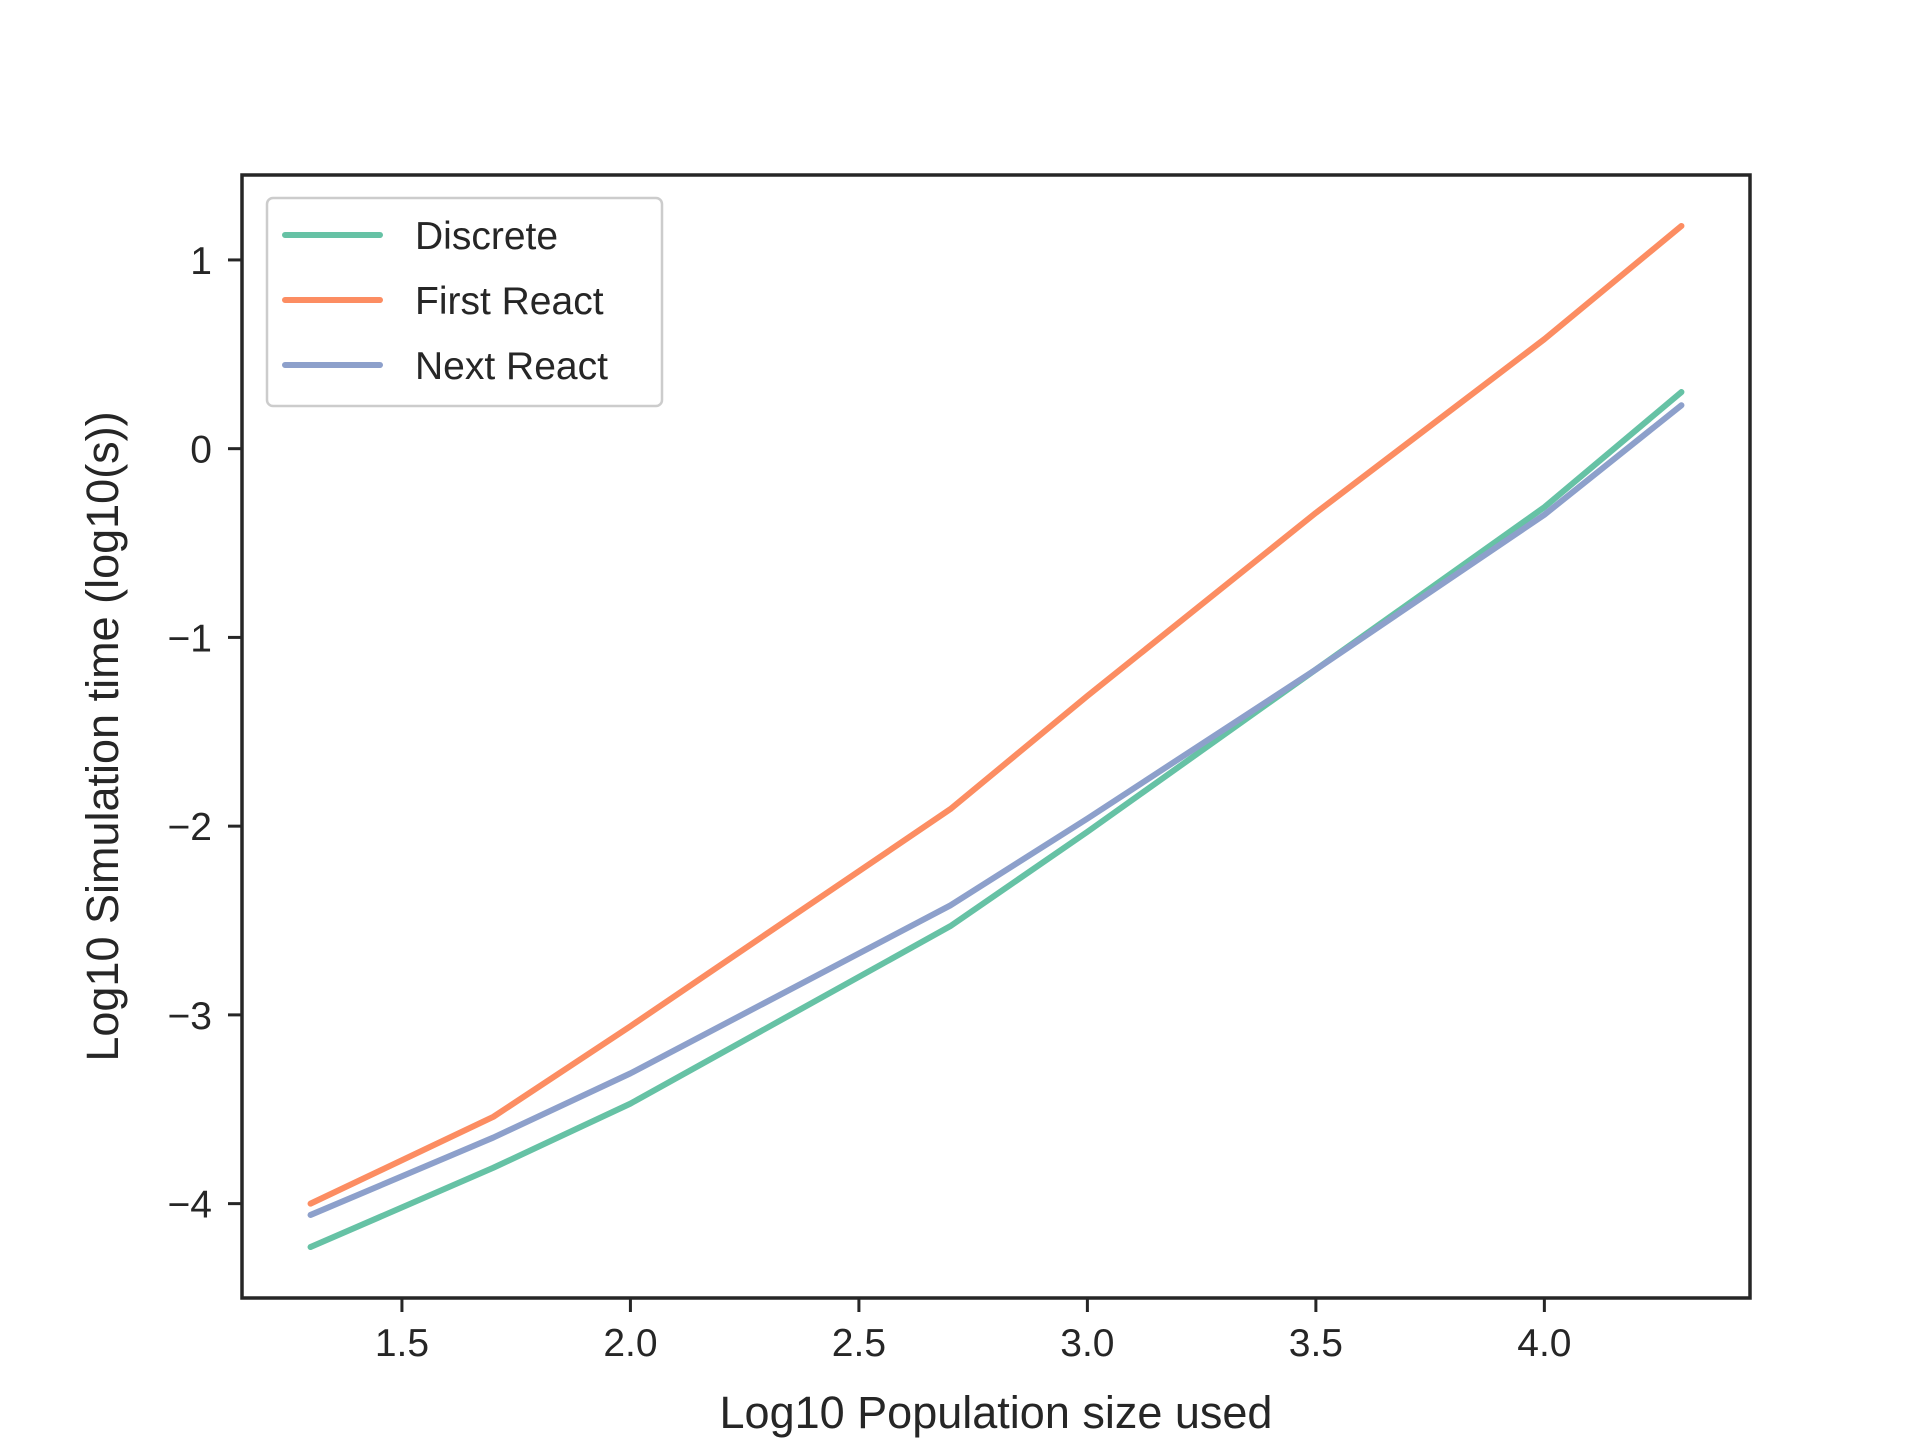 The width and height of the screenshot is (1920, 1440). Describe the element at coordinates (1087, 1343) in the screenshot. I see `x-tick-label: 3.0` at that location.